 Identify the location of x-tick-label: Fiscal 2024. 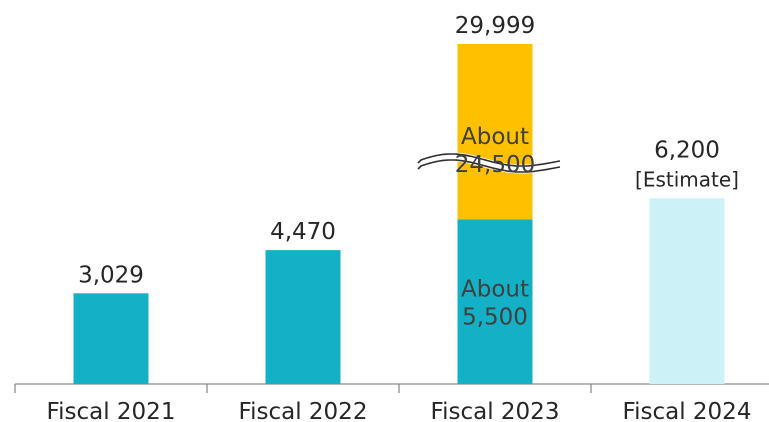
(687, 410).